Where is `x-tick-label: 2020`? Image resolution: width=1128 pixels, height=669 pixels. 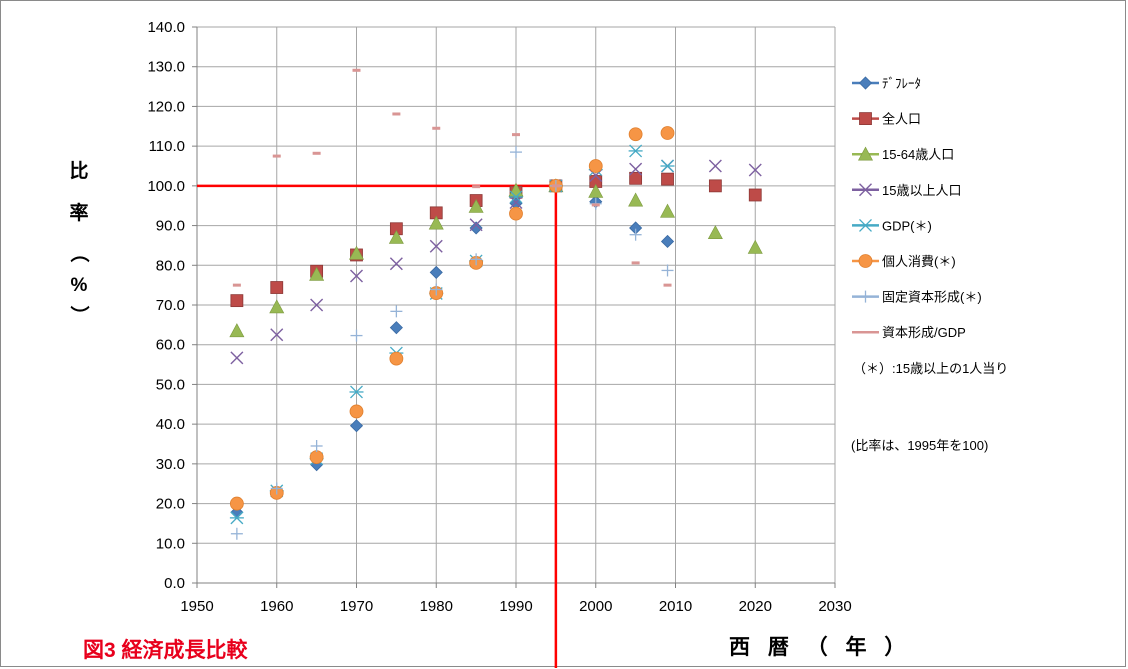
x-tick-label: 2020 is located at coordinates (755, 606).